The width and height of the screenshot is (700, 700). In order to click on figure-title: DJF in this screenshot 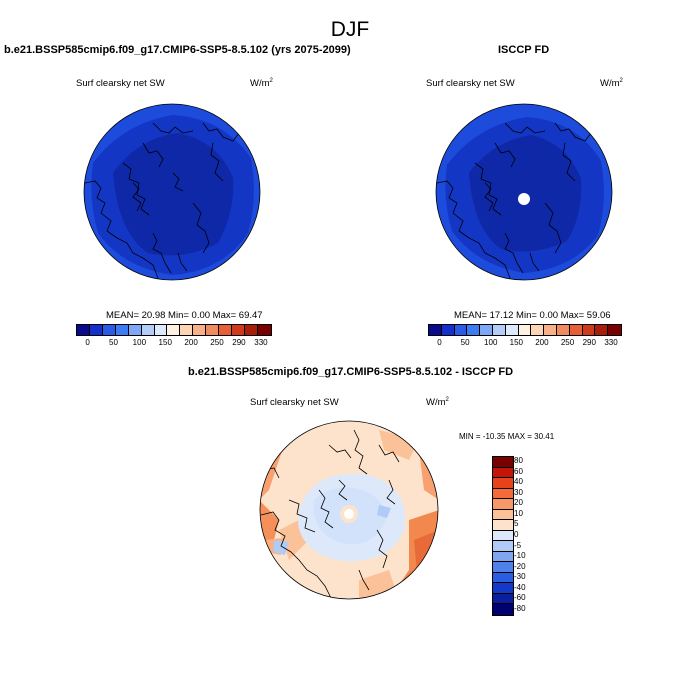, I will do `click(350, 29)`.